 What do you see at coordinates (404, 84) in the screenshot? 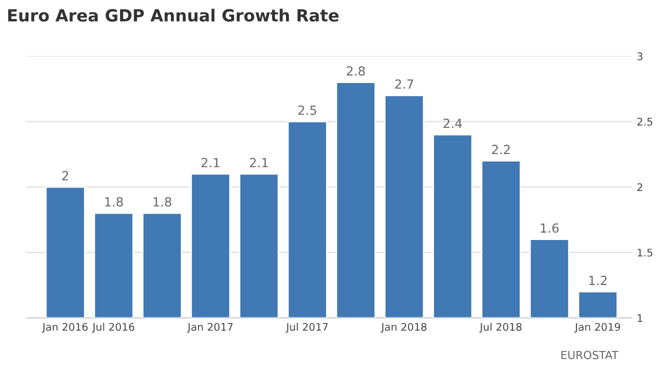
I see `data-label: 2.7` at bounding box center [404, 84].